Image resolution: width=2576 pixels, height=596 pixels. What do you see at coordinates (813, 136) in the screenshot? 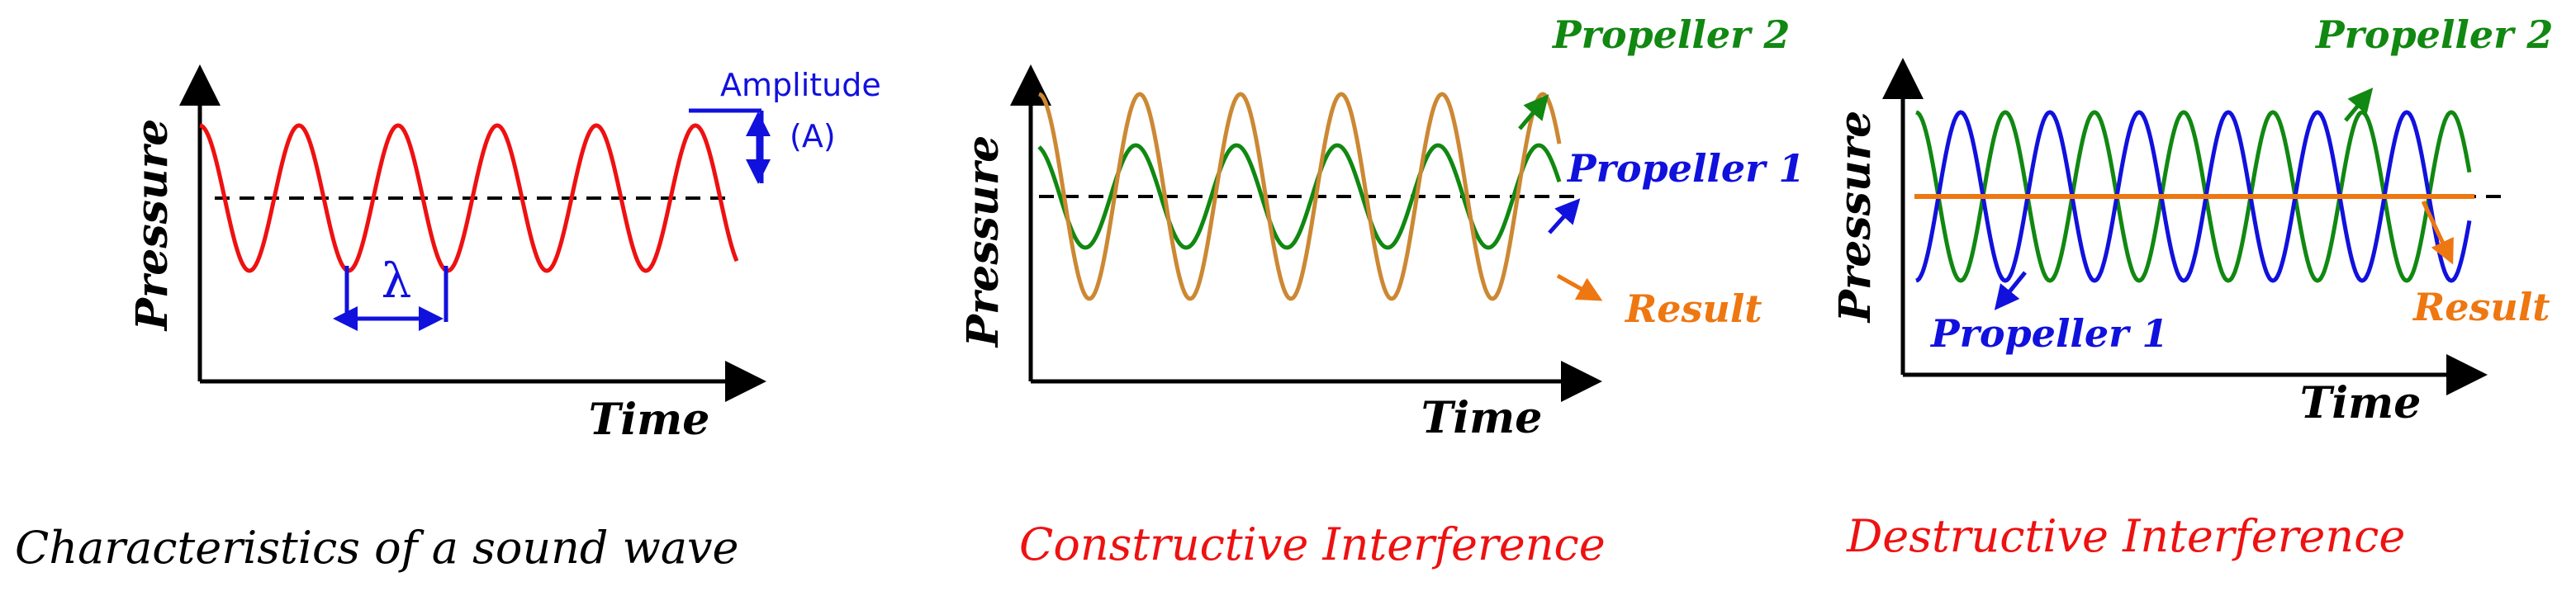
I see `amplitude-symbol-label: (A)` at bounding box center [813, 136].